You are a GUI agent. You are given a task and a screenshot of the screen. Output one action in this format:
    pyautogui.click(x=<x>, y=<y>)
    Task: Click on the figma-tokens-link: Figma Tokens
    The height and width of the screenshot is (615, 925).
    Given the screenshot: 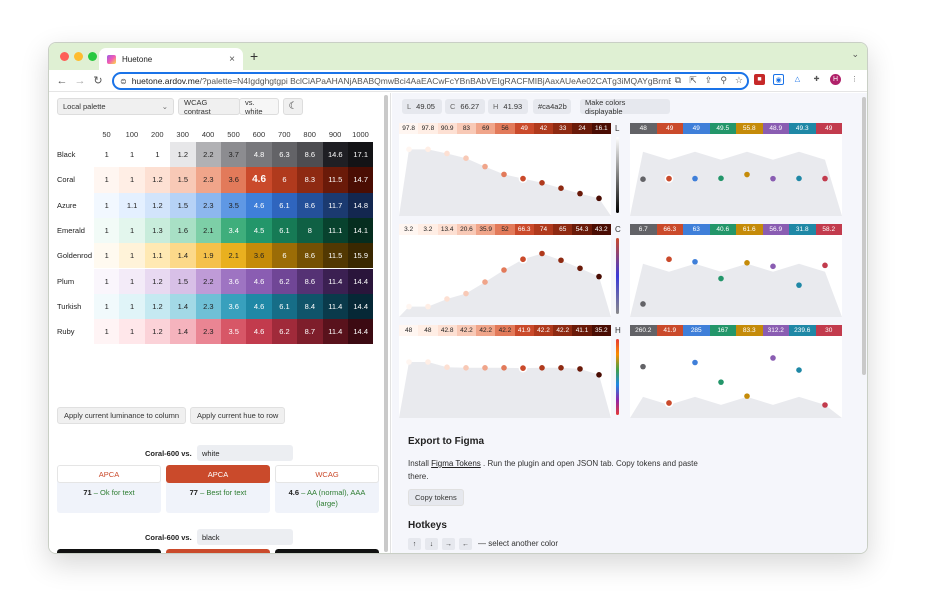 What is the action you would take?
    pyautogui.click(x=456, y=463)
    